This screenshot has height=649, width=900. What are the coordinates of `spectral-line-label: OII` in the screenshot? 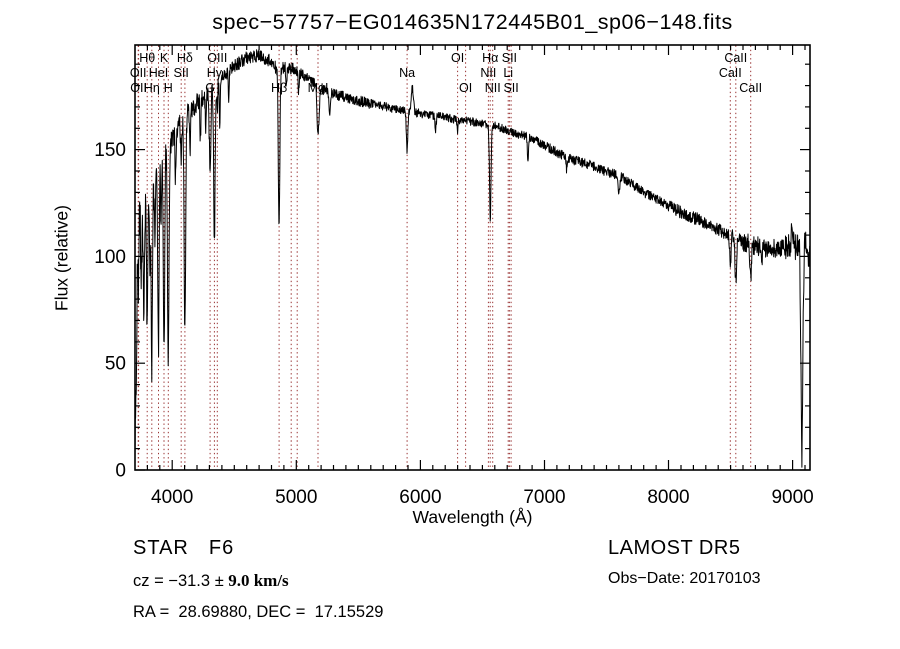 It's located at (138, 73).